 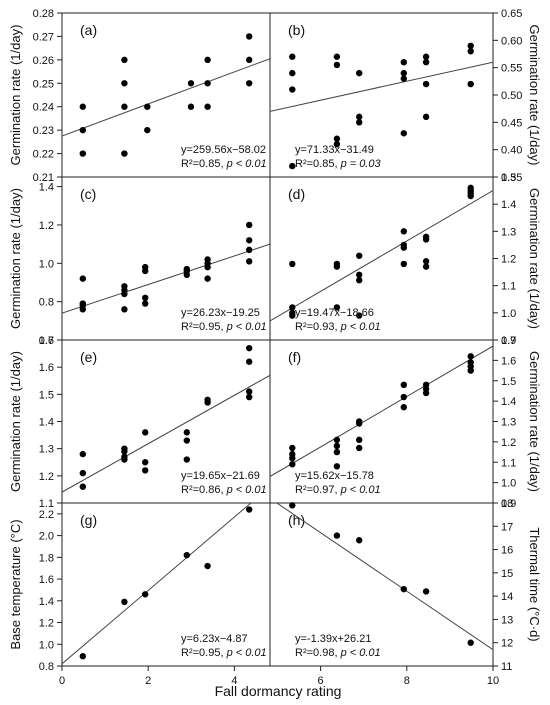 I want to click on y-tick-label: 0.40, so click(x=511, y=151).